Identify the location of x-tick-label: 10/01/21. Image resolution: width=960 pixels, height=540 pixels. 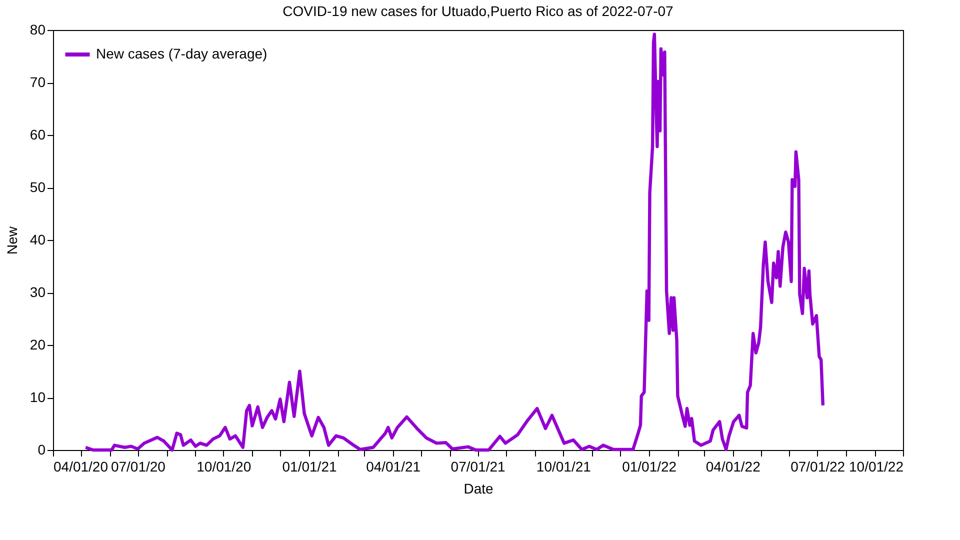
(564, 466).